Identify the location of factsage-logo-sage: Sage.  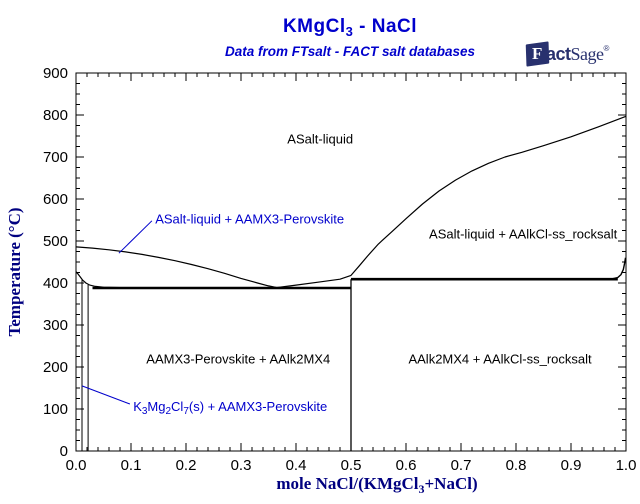
(587, 53).